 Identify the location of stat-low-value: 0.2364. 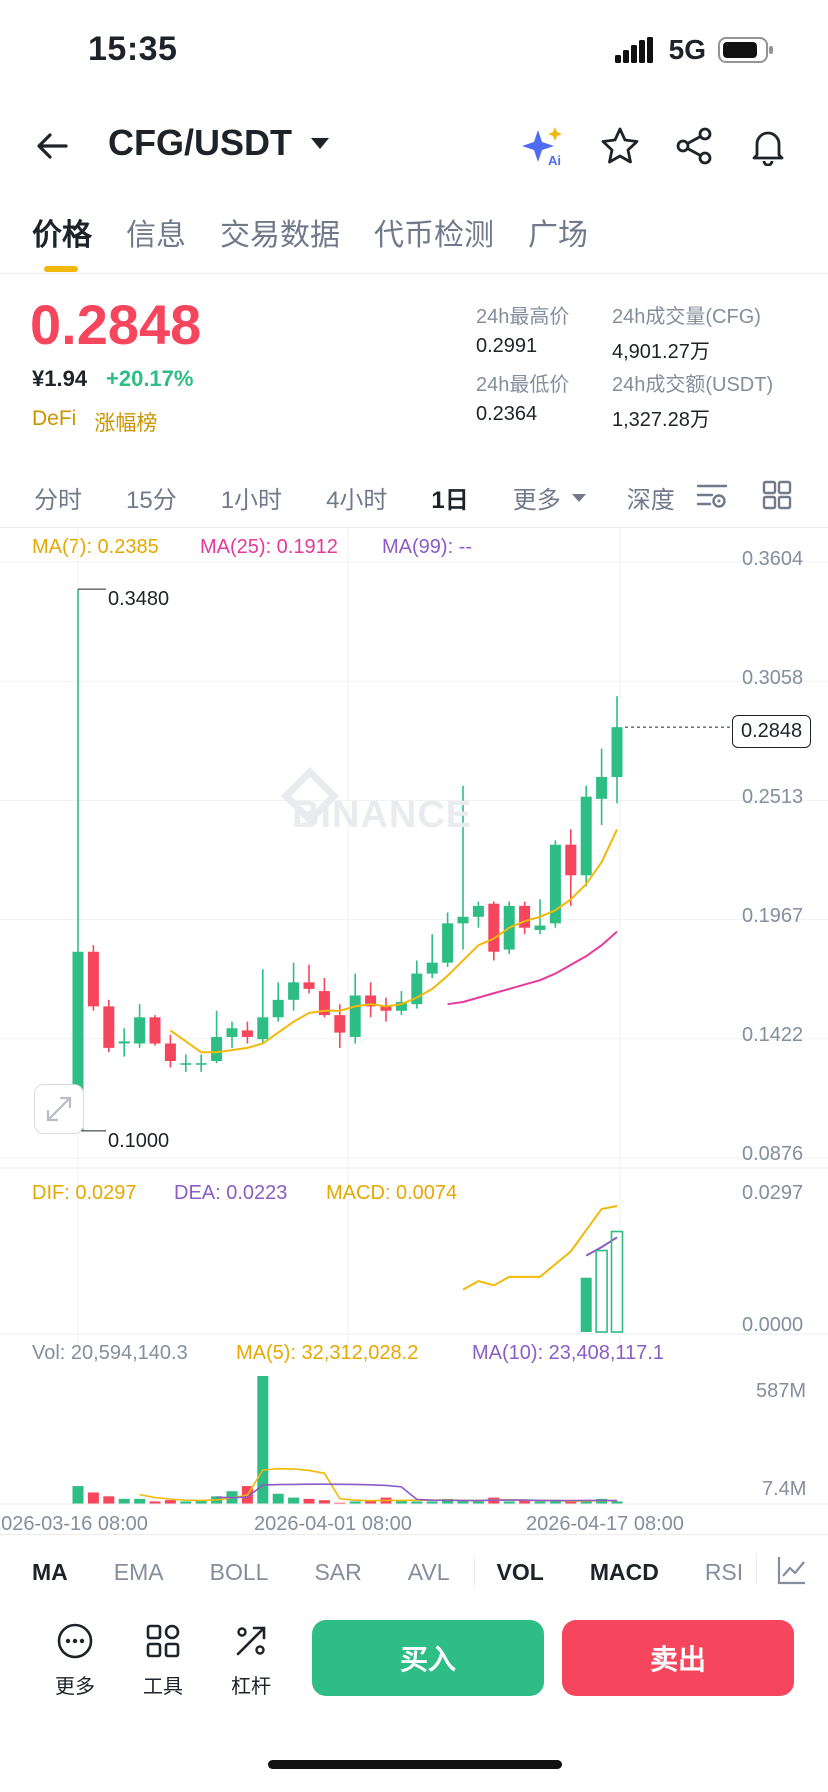
(507, 414).